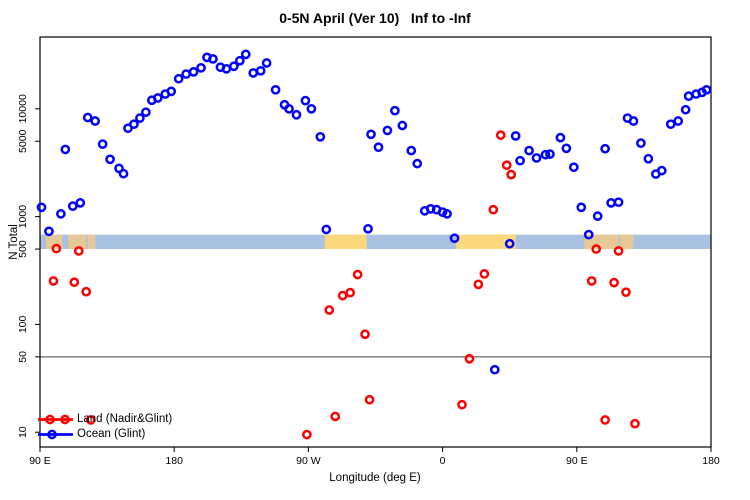  Describe the element at coordinates (14, 242) in the screenshot. I see `y-axis-label: N Total` at that location.